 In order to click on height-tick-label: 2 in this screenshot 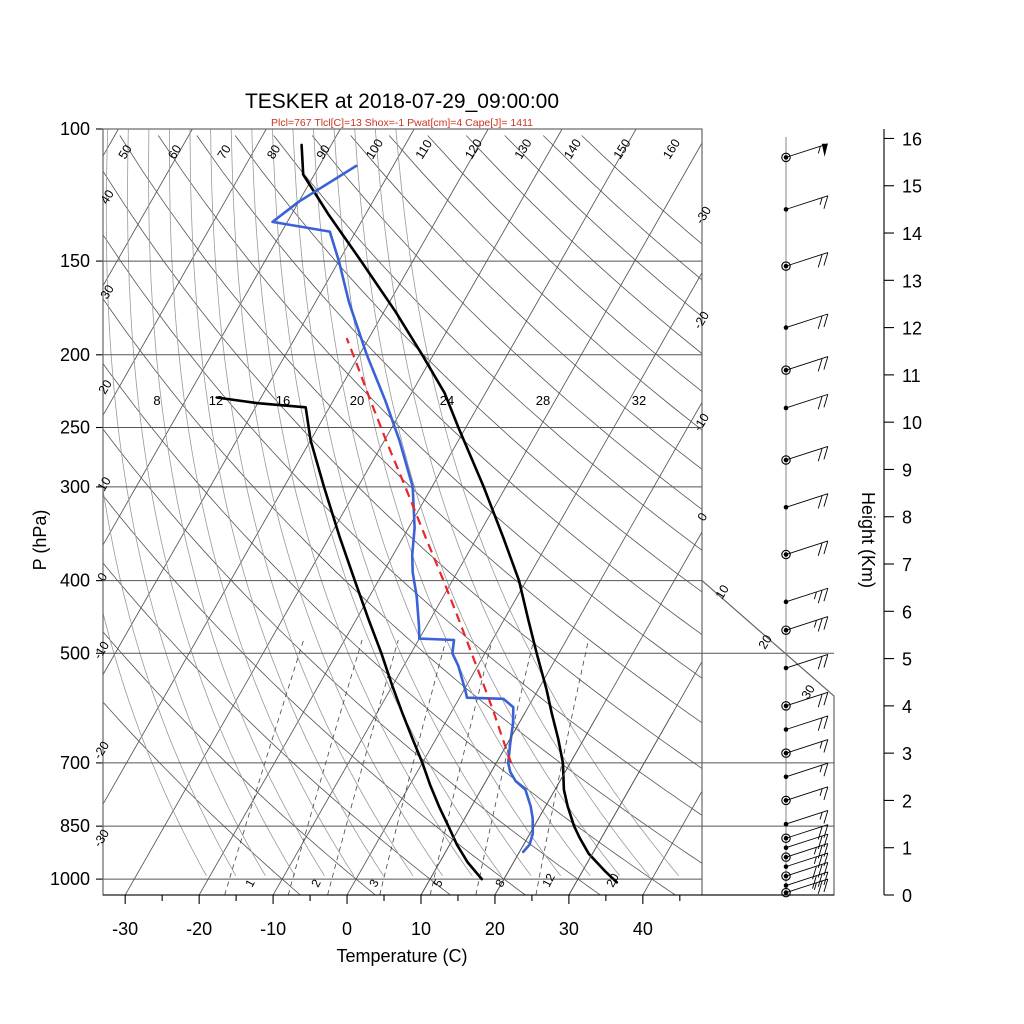, I will do `click(907, 801)`.